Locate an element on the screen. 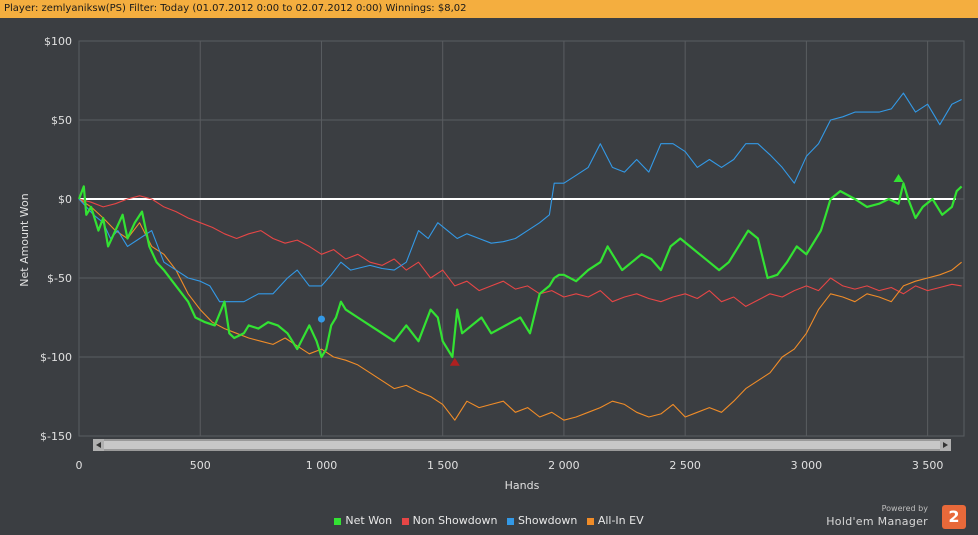 Image resolution: width=978 pixels, height=535 pixels. scrollbar-thumb is located at coordinates (522, 445).